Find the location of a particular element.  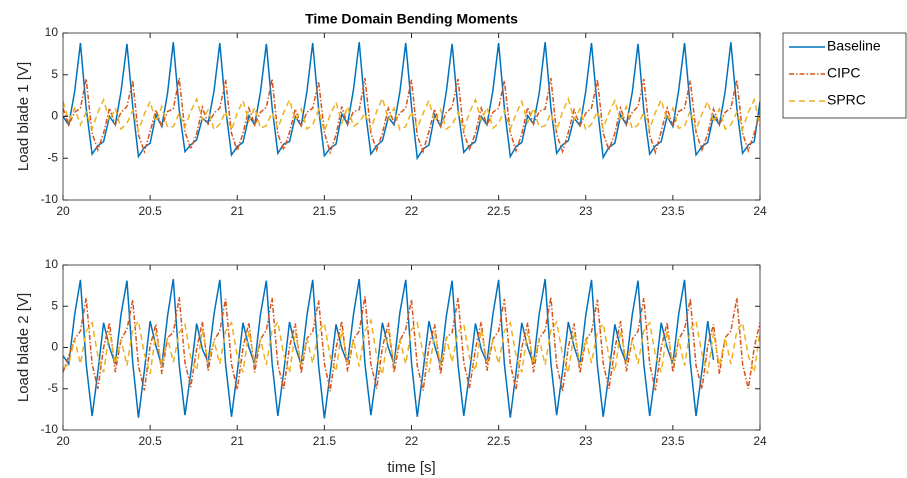

legend-label: Baseline is located at coordinates (854, 46).